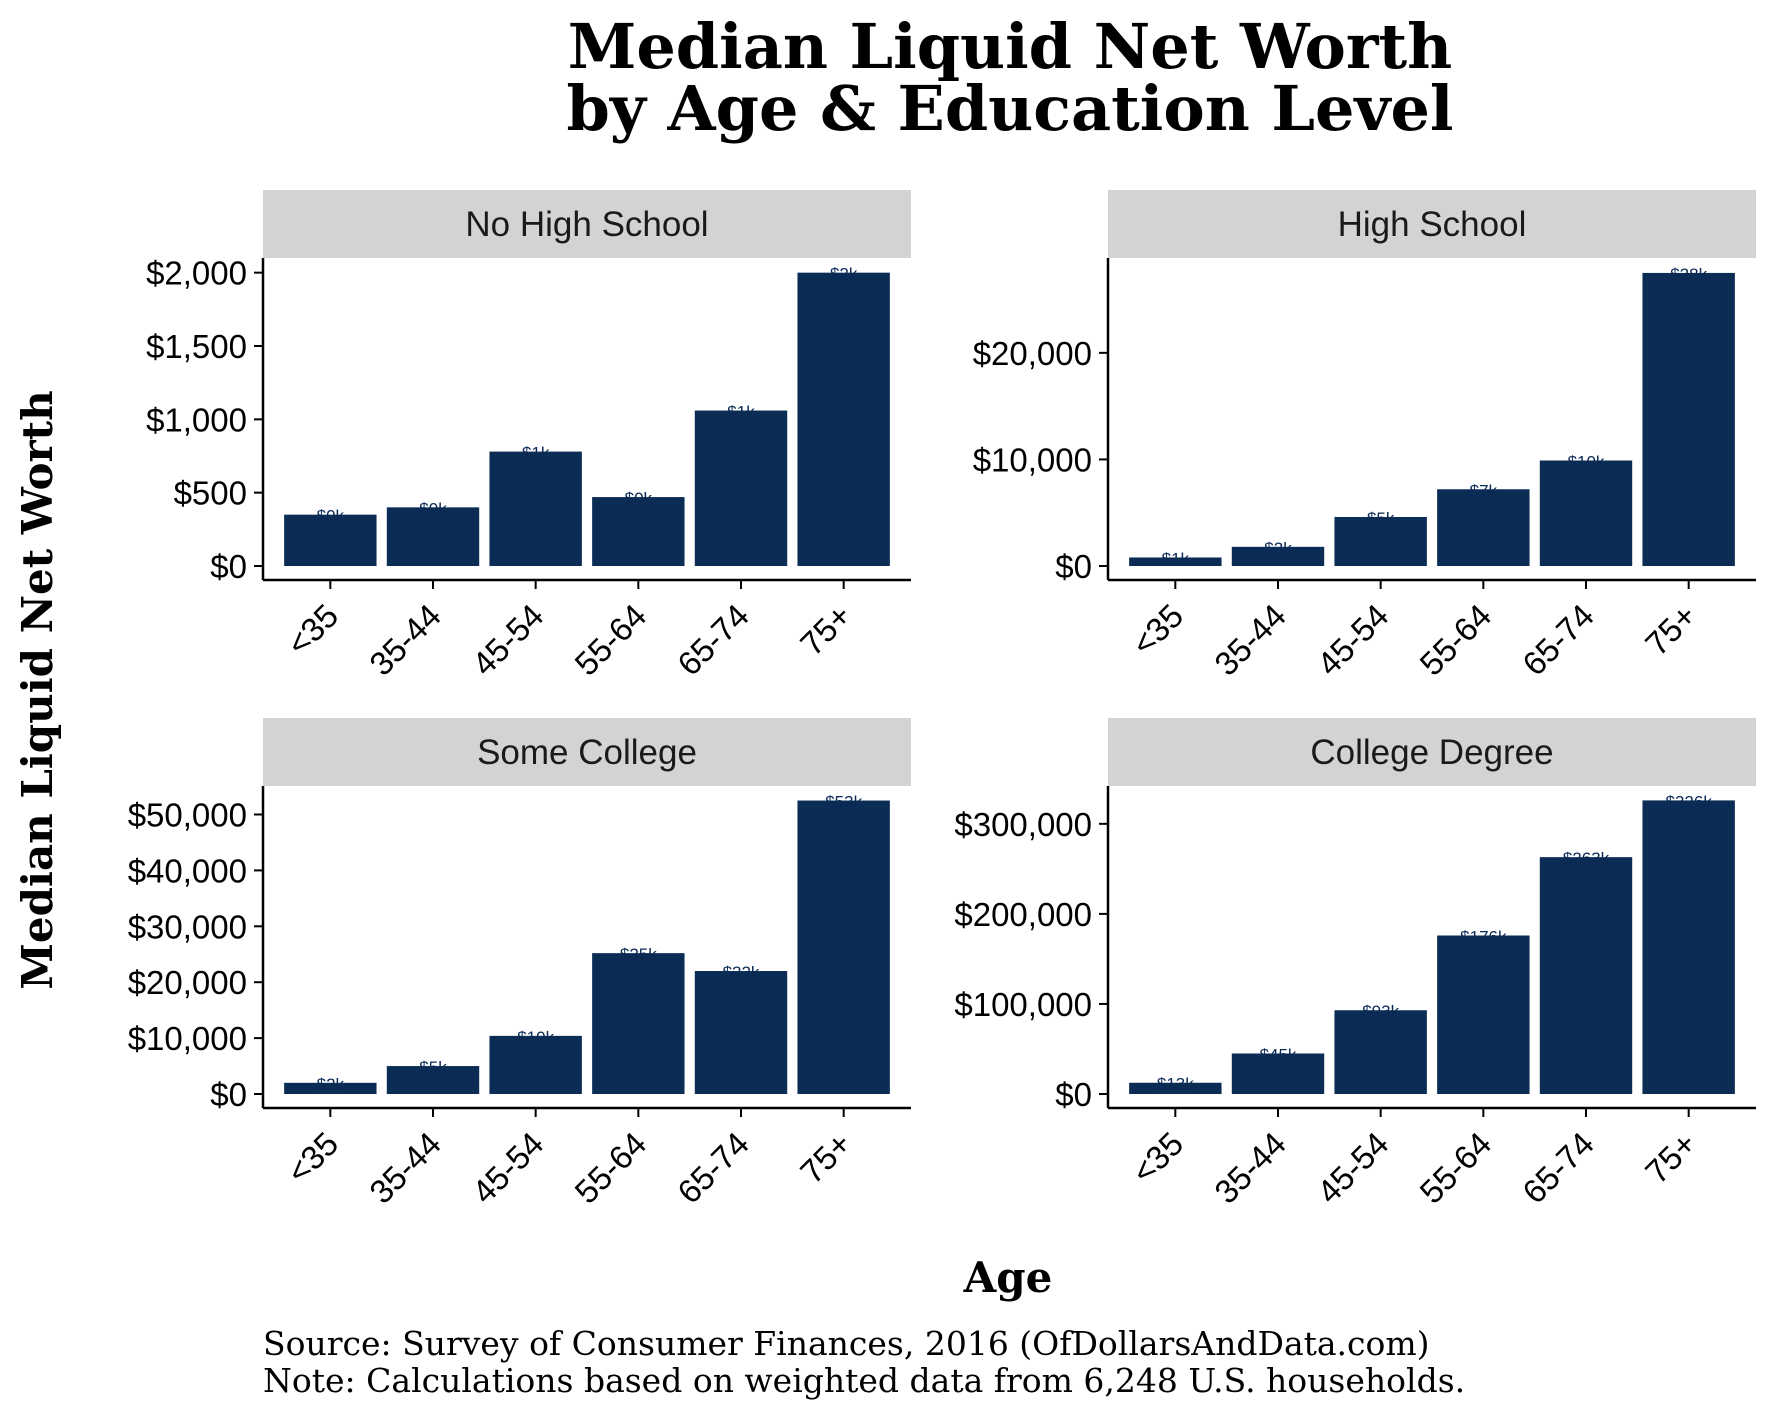 This screenshot has width=1771, height=1417. What do you see at coordinates (1586, 858) in the screenshot?
I see `data-label: $263k` at bounding box center [1586, 858].